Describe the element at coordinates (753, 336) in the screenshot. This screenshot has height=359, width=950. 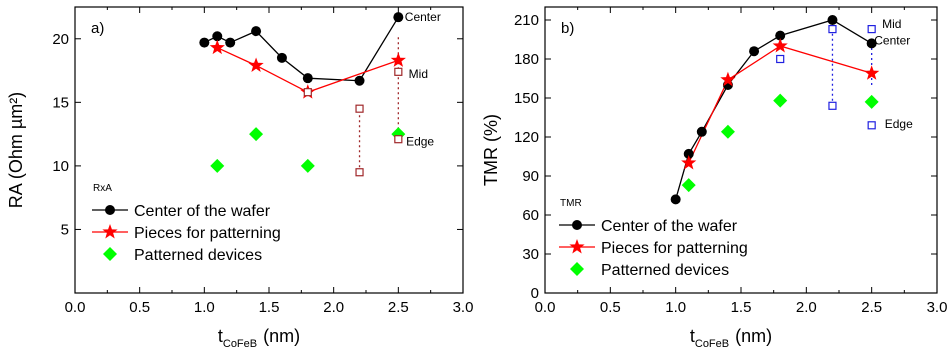
I see `x-axis-label-unit: (nm)` at that location.